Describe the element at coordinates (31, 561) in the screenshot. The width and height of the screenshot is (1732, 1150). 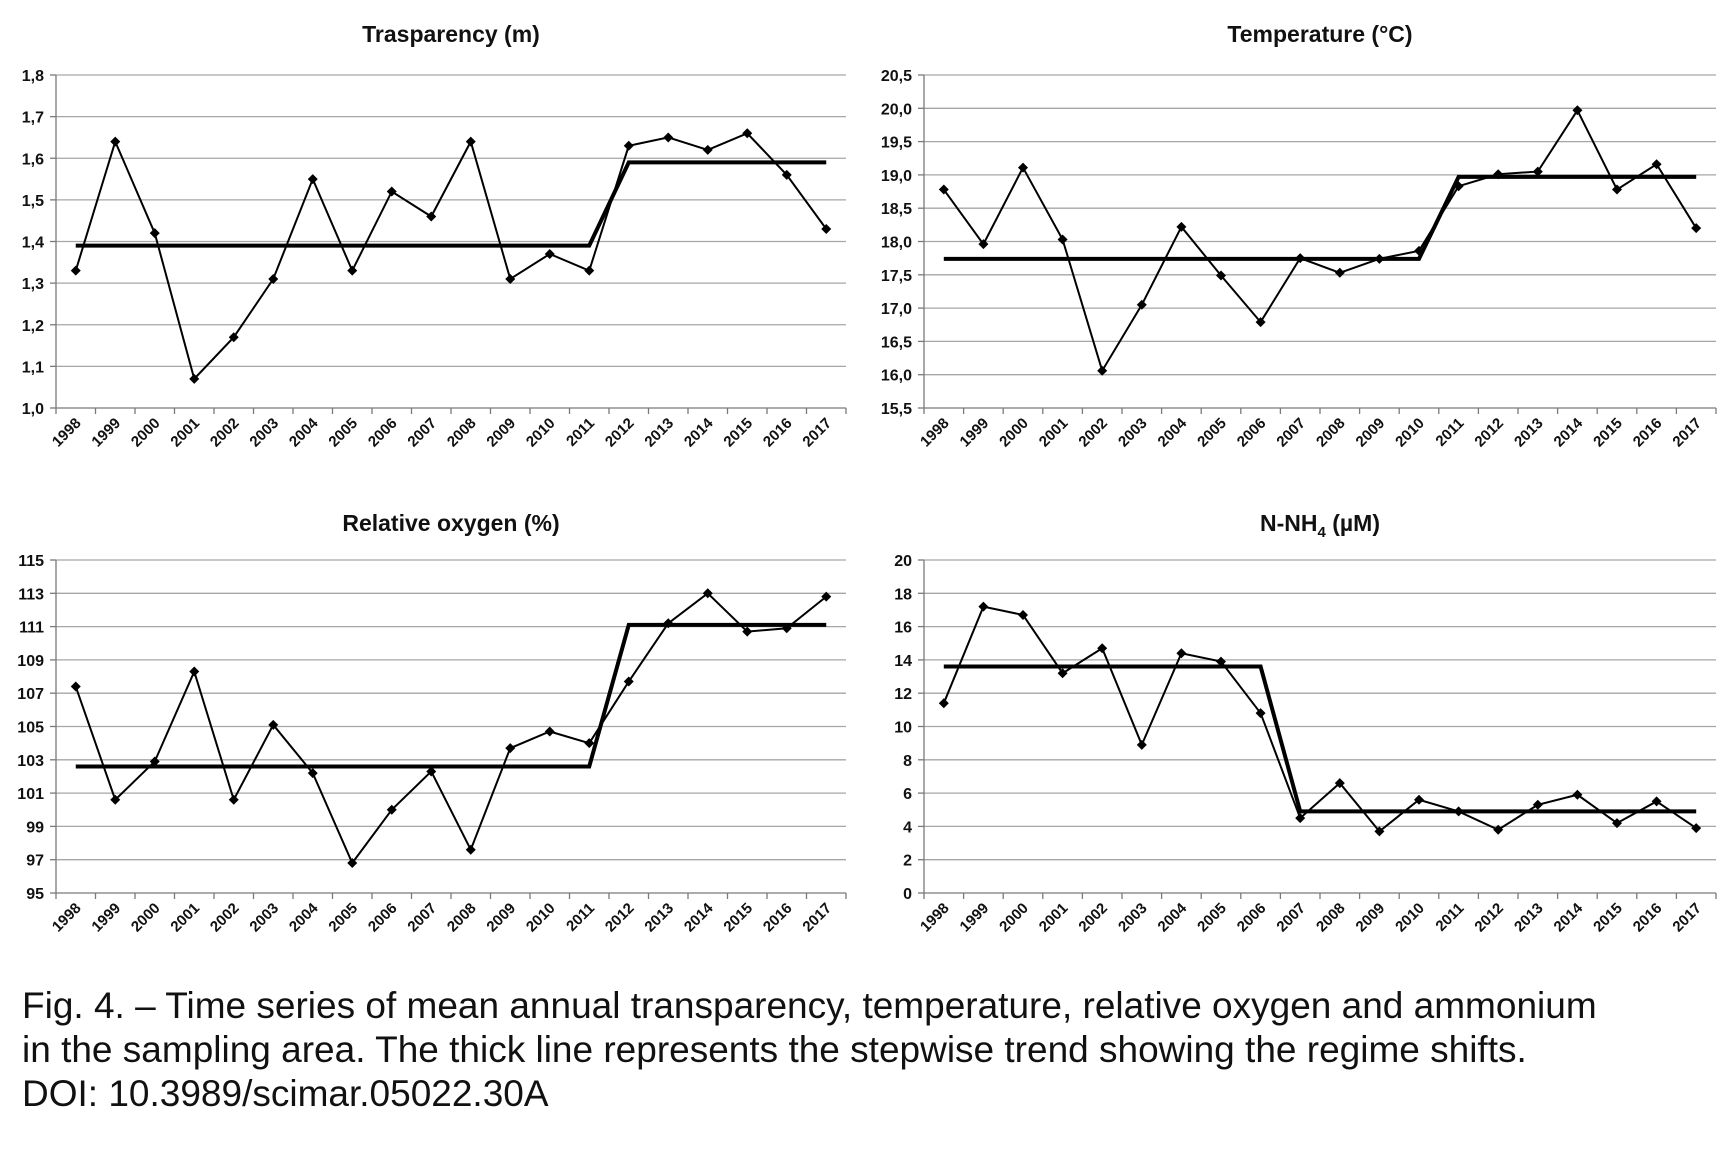
I see `y-tick-label: 115` at that location.